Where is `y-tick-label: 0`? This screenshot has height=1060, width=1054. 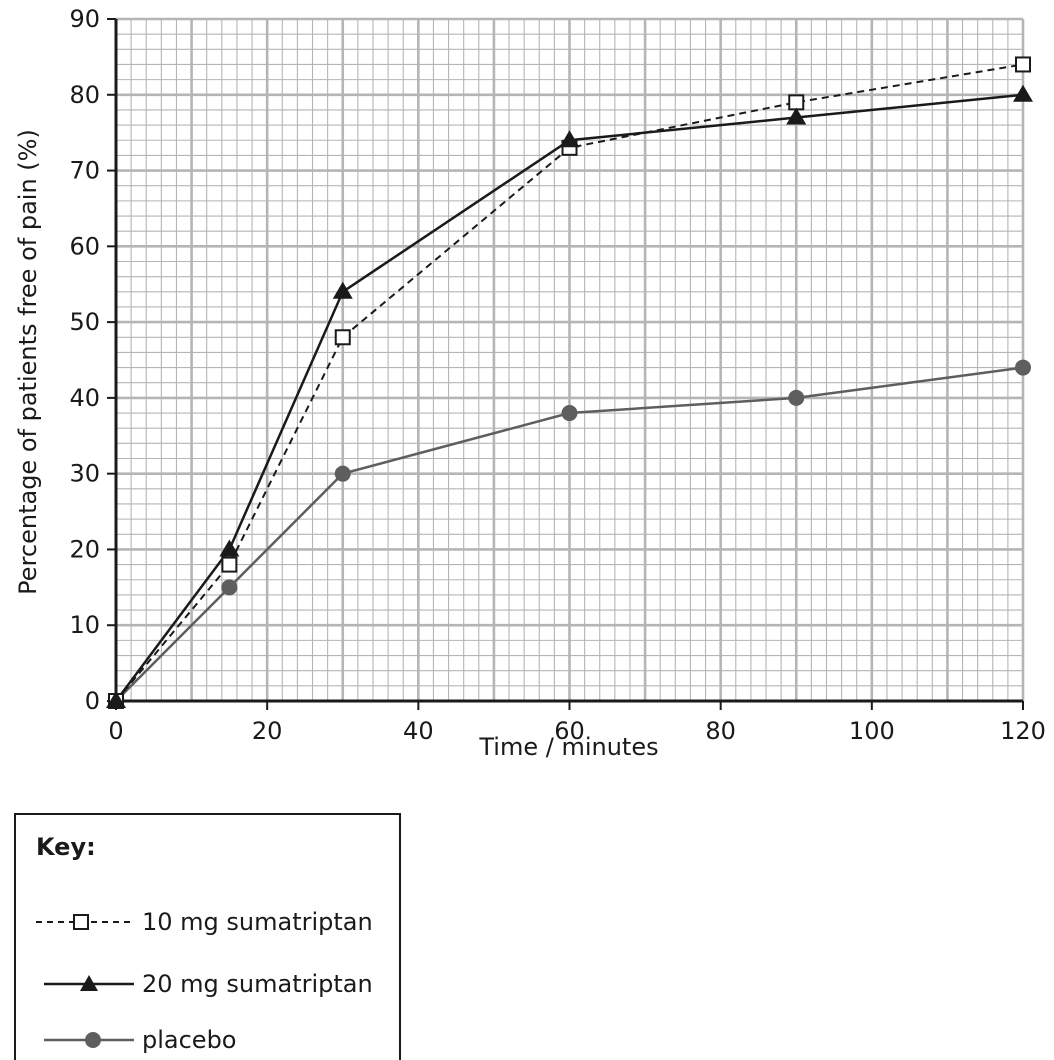 y-tick-label: 0 is located at coordinates (92, 701).